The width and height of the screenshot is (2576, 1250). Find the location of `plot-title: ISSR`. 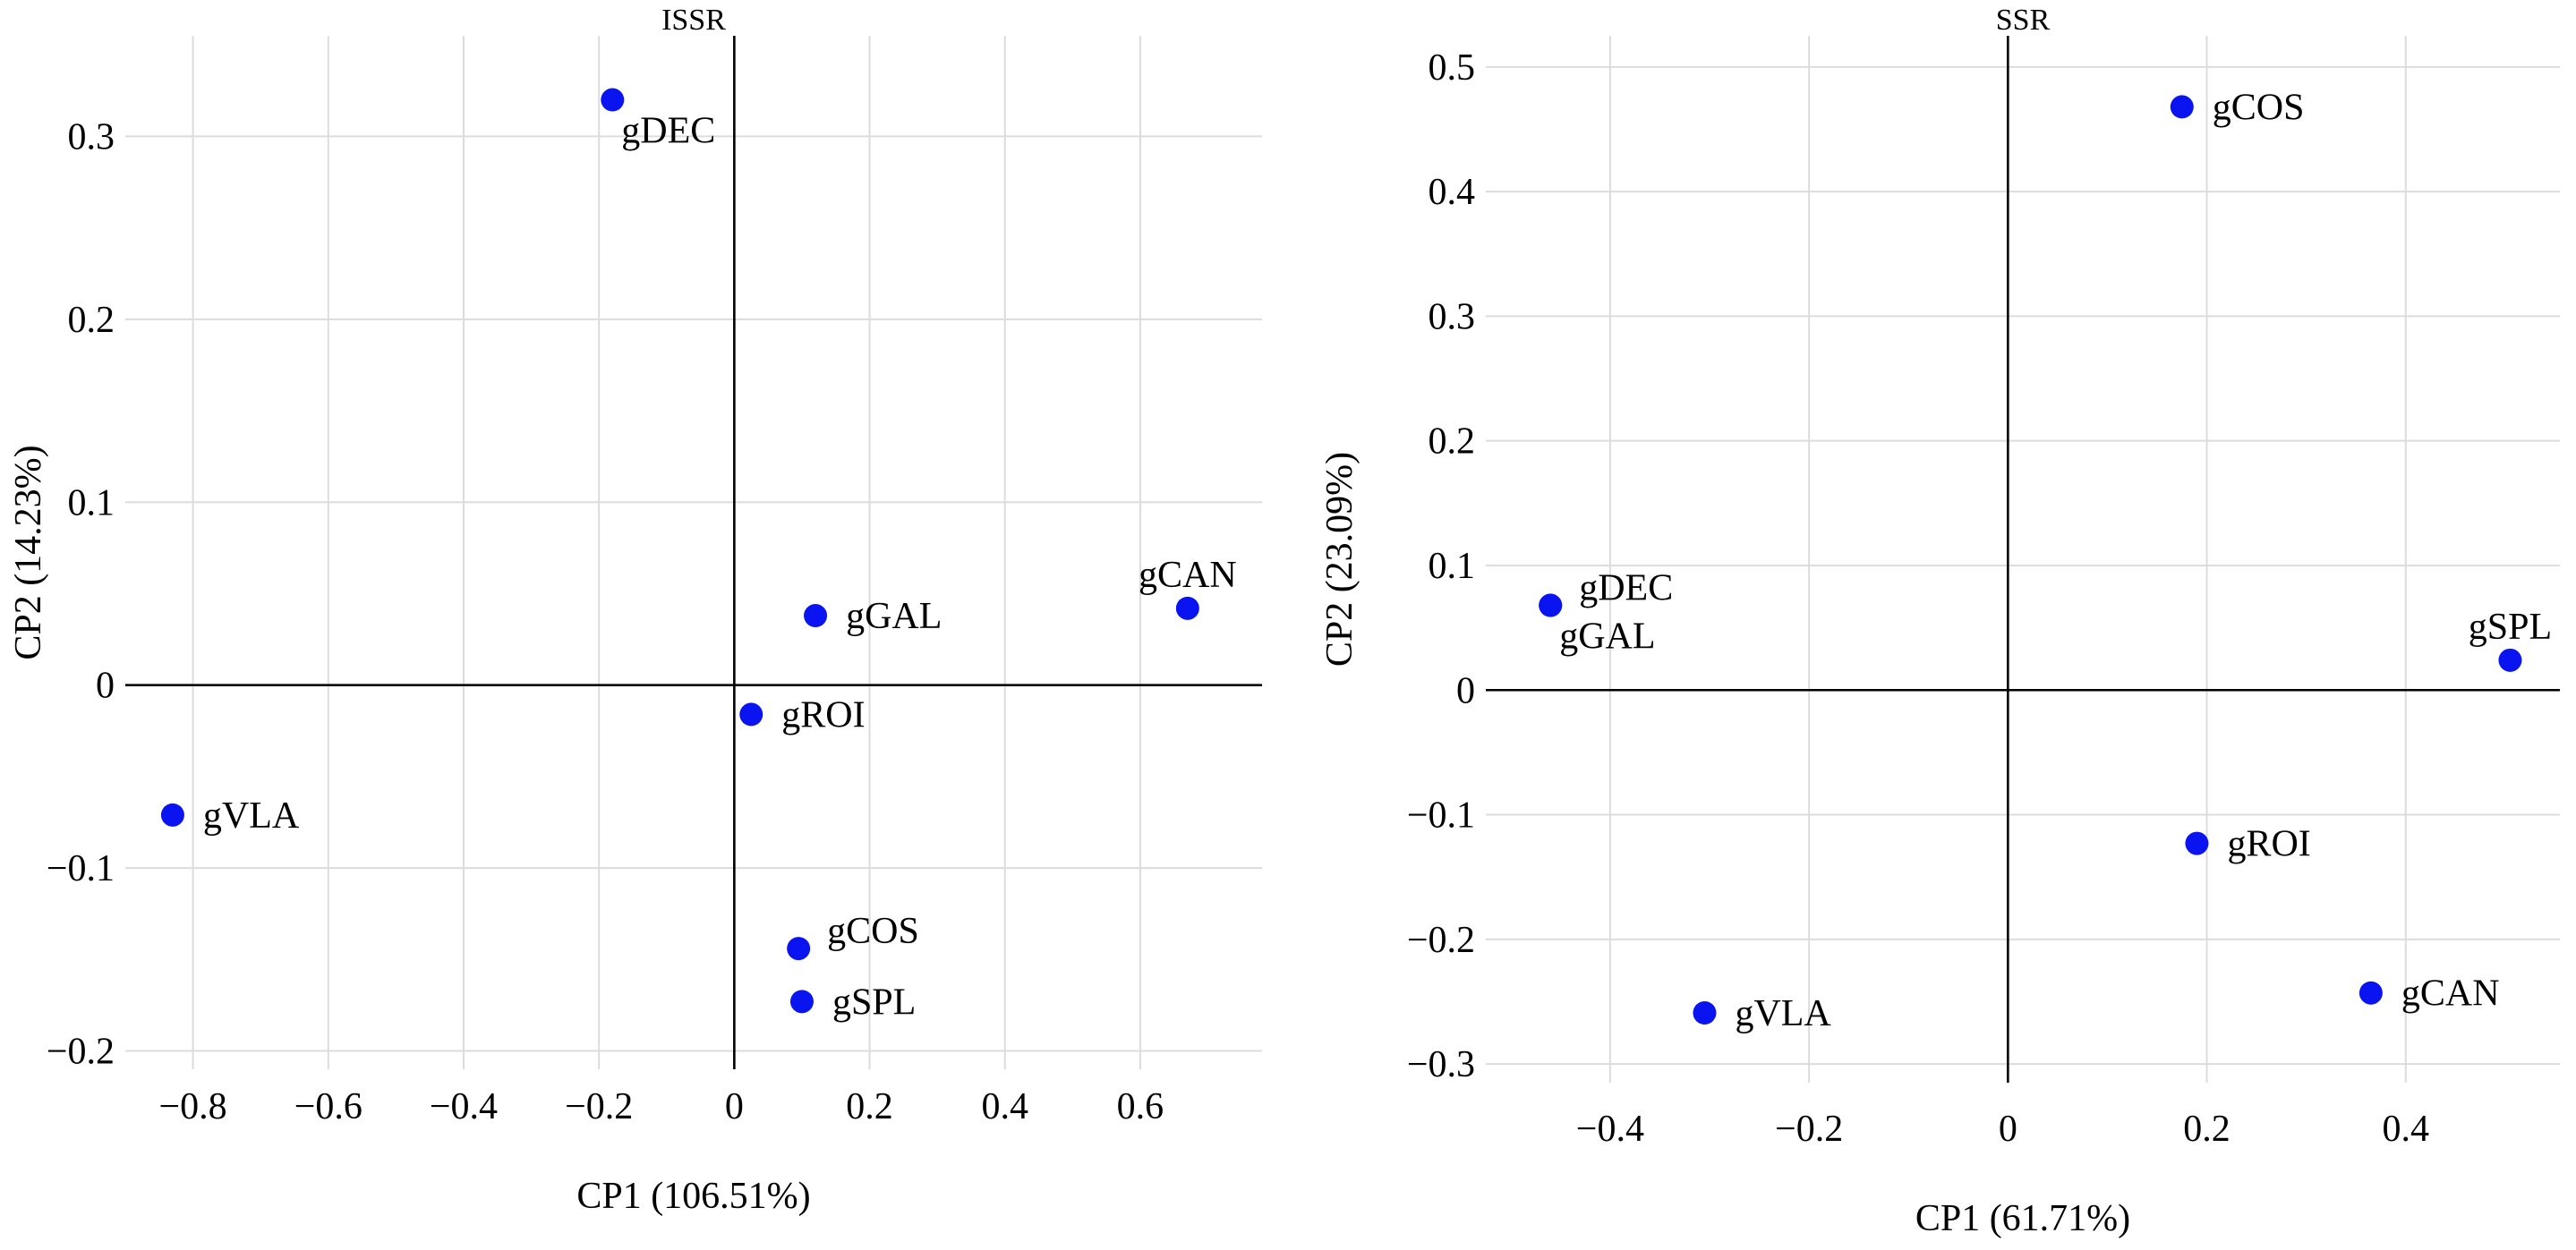

plot-title: ISSR is located at coordinates (693, 20).